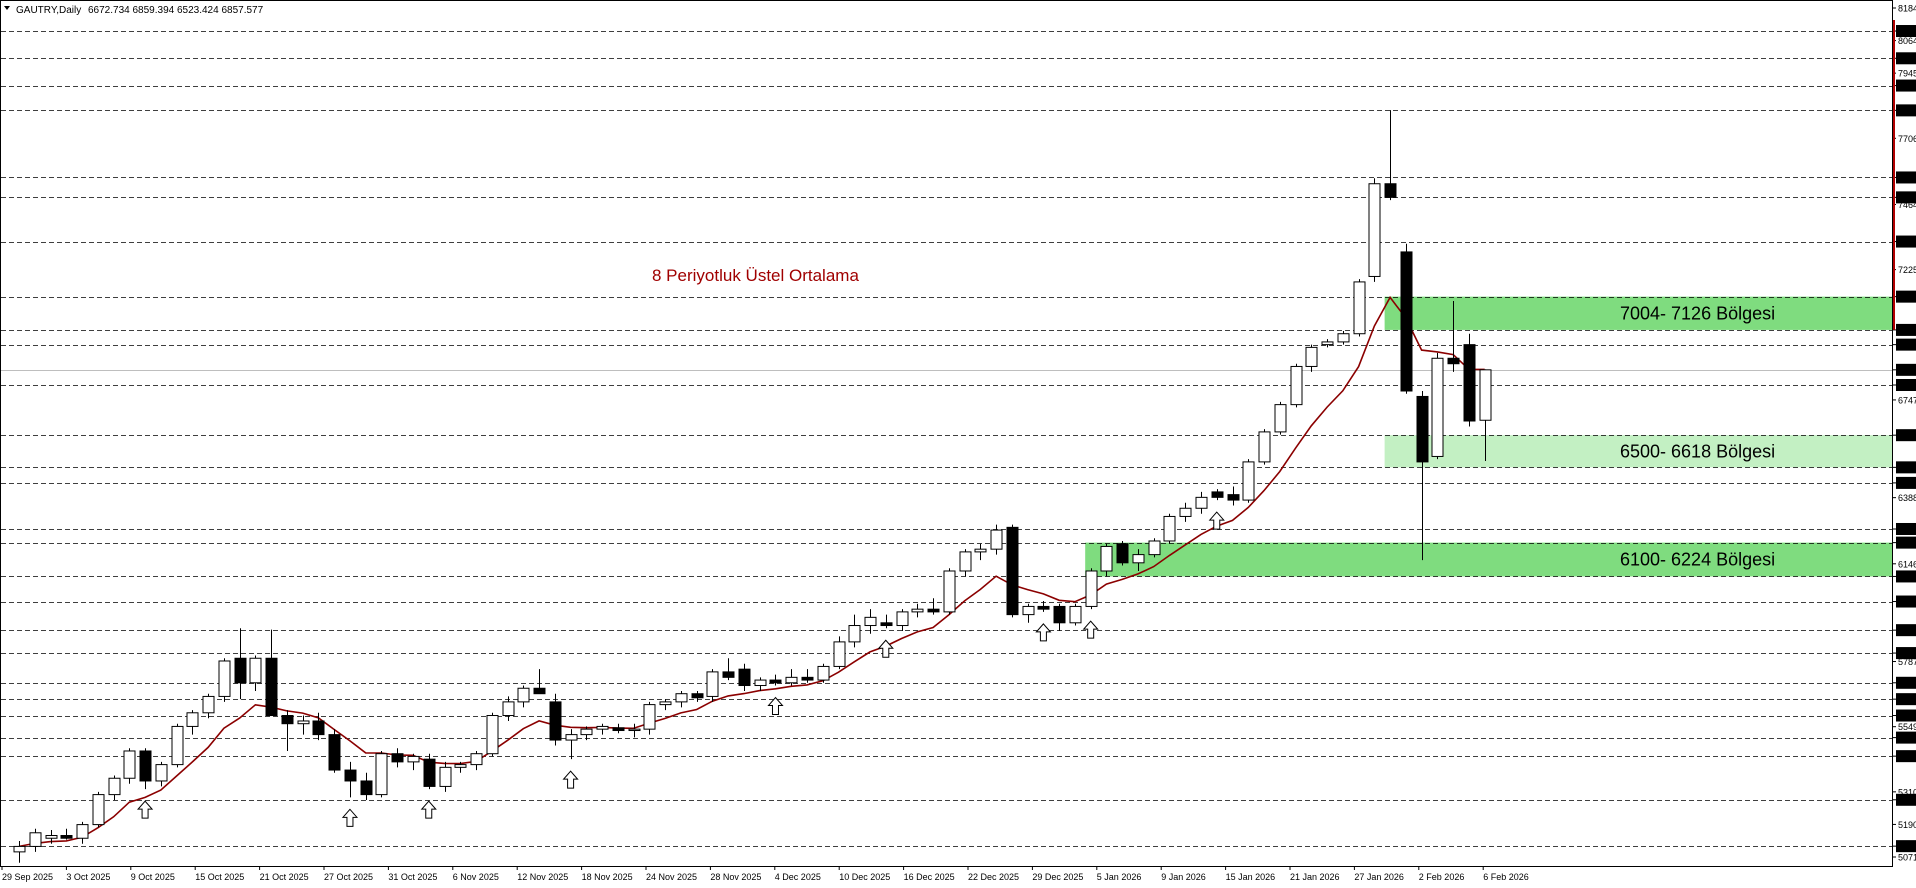 Image resolution: width=1916 pixels, height=888 pixels. What do you see at coordinates (1907, 242) in the screenshot?
I see `y-tick-label: 7328.000` at bounding box center [1907, 242].